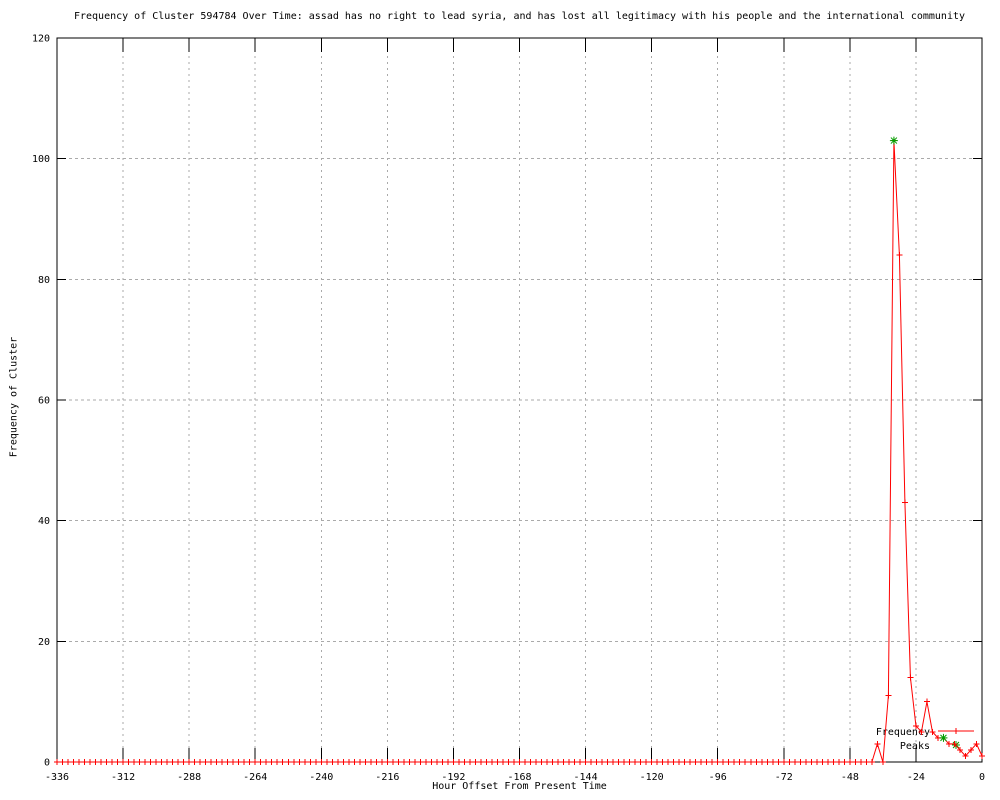  Describe the element at coordinates (893, 140) in the screenshot. I see `peak-marker` at that location.